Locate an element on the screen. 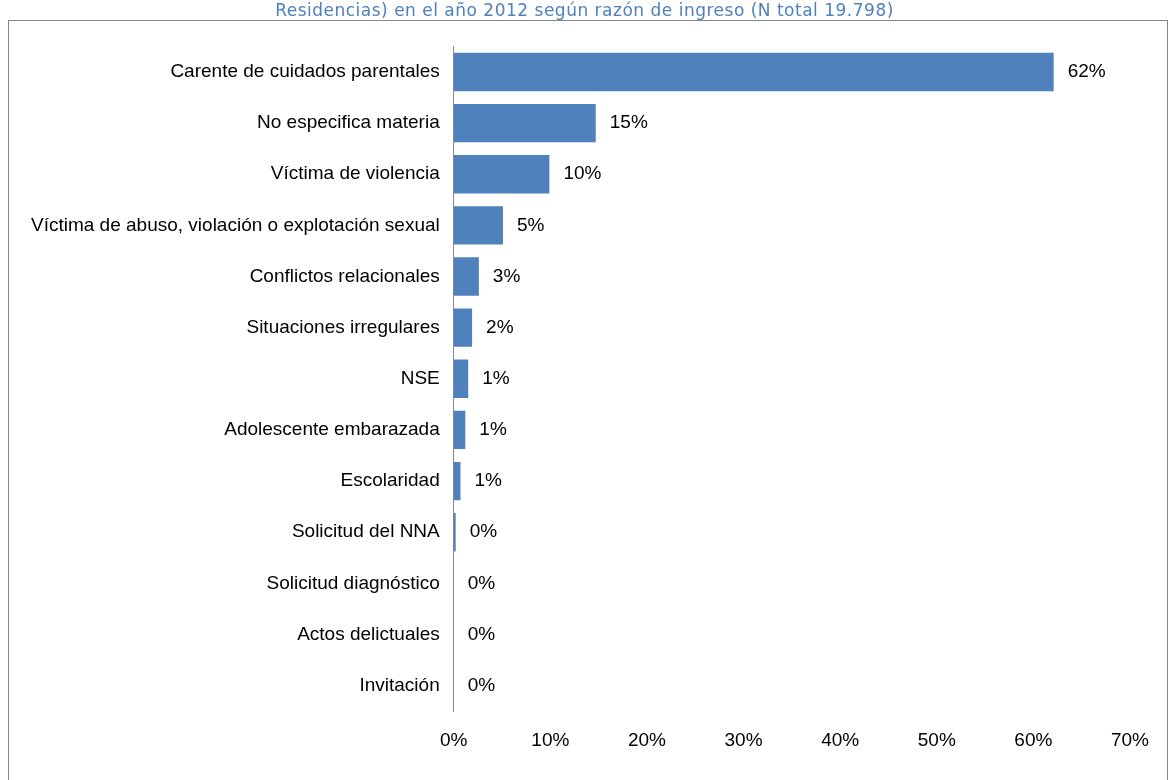 The height and width of the screenshot is (780, 1169). y-tick-label: Conflictos relacionales is located at coordinates (344, 275).